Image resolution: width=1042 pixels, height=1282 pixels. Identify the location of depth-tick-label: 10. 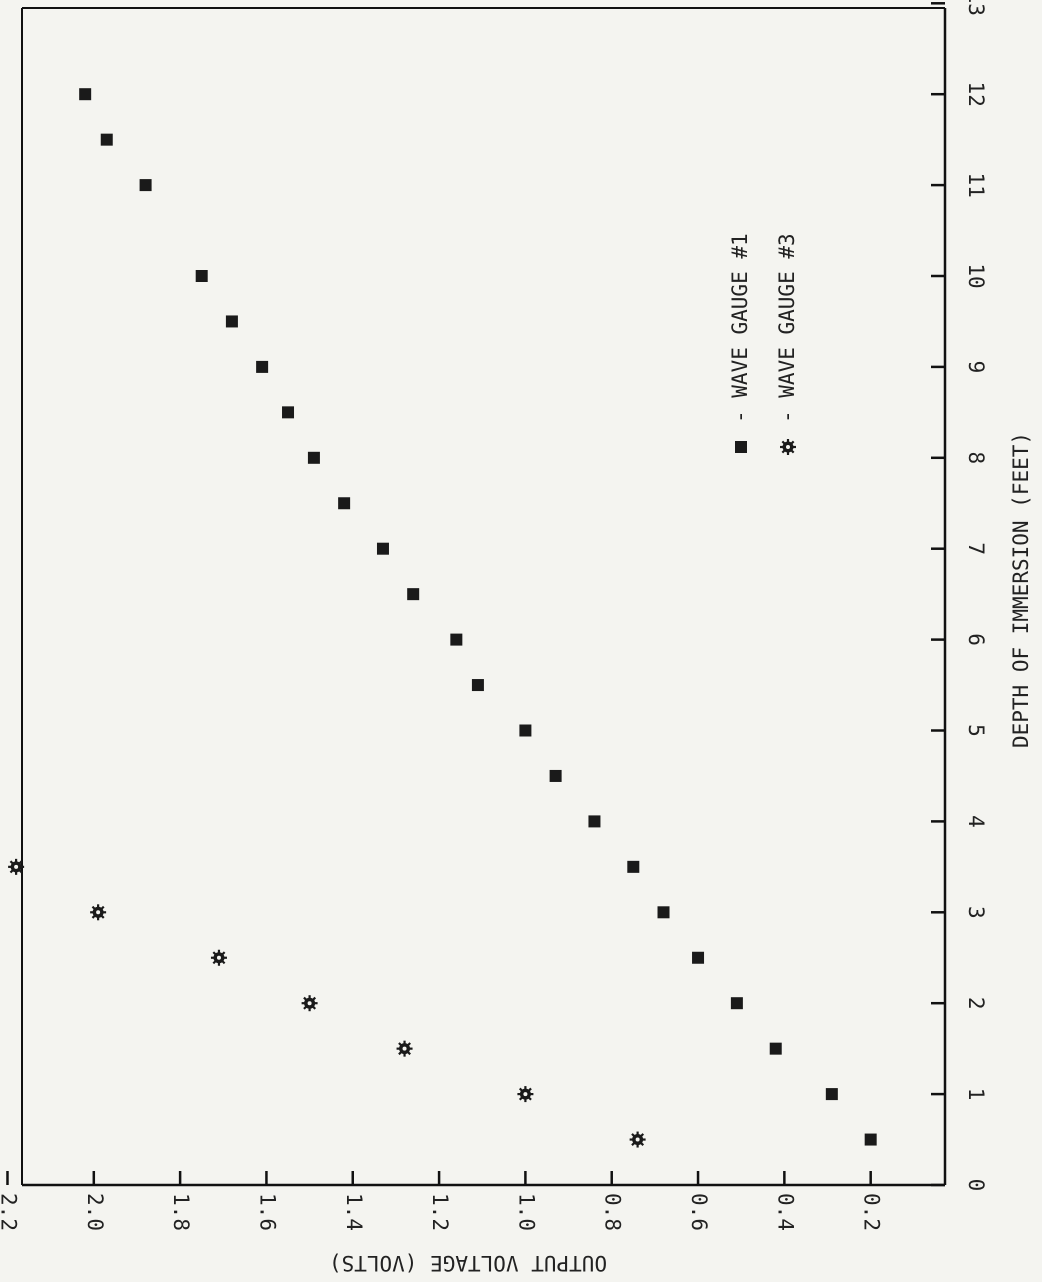
(976, 275).